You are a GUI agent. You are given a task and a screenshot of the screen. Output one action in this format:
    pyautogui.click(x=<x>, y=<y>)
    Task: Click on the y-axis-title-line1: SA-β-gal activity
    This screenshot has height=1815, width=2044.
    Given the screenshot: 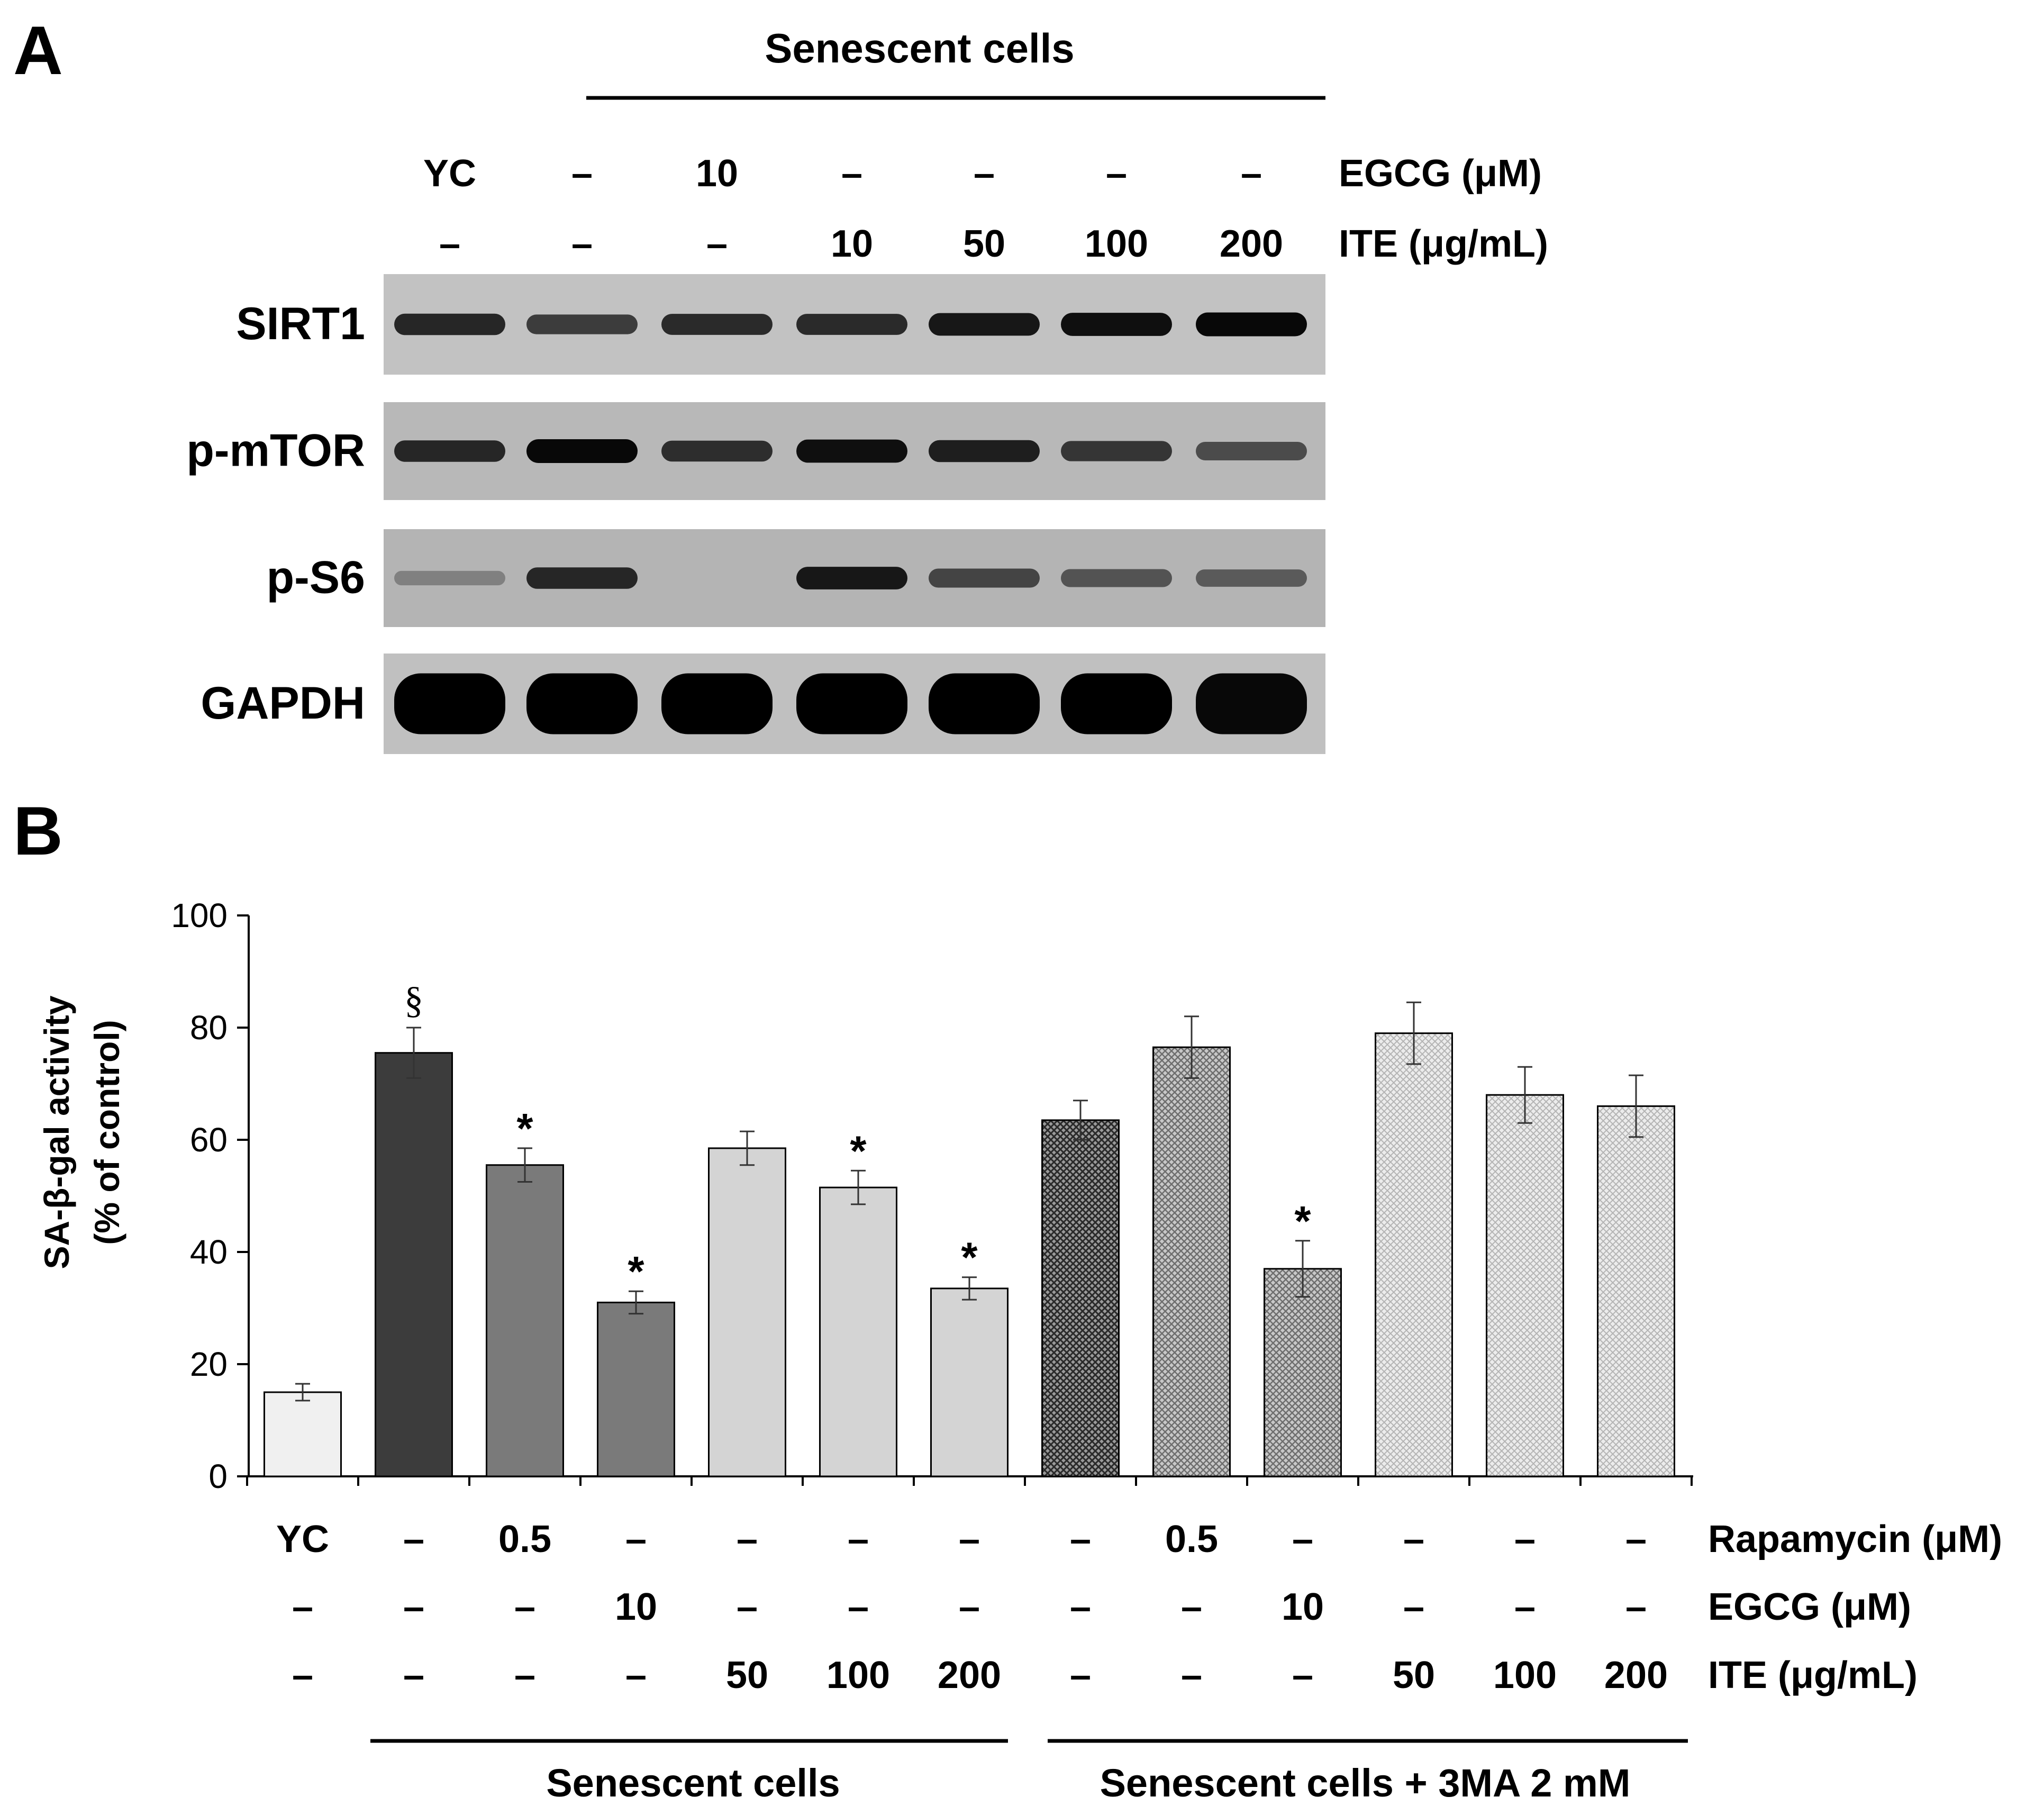 What is the action you would take?
    pyautogui.click(x=56, y=1132)
    